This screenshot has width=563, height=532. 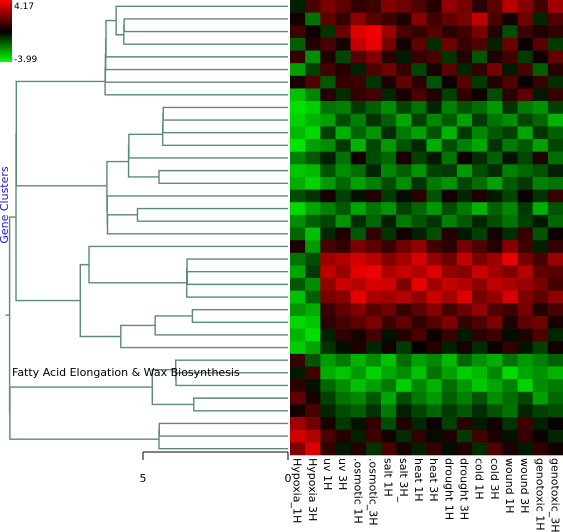 I want to click on x-tick-label: 5, so click(x=143, y=478).